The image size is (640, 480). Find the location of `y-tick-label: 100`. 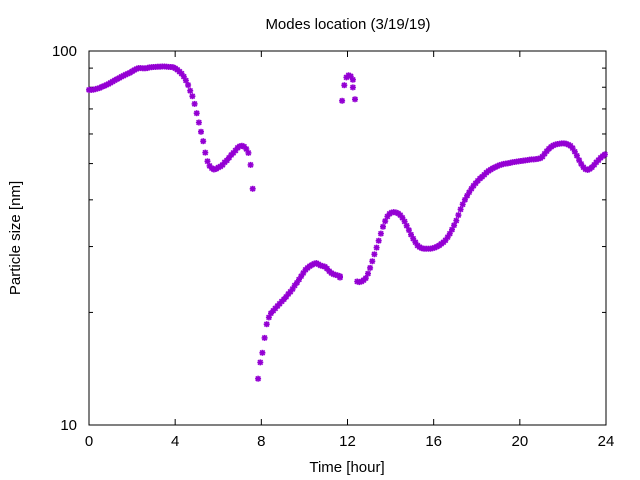

y-tick-label: 100 is located at coordinates (64, 51).